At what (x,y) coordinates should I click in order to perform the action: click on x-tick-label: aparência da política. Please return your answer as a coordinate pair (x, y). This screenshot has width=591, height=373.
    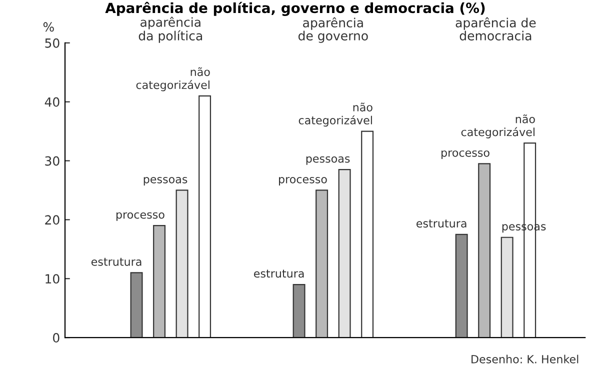
    Looking at the image, I should click on (170, 29).